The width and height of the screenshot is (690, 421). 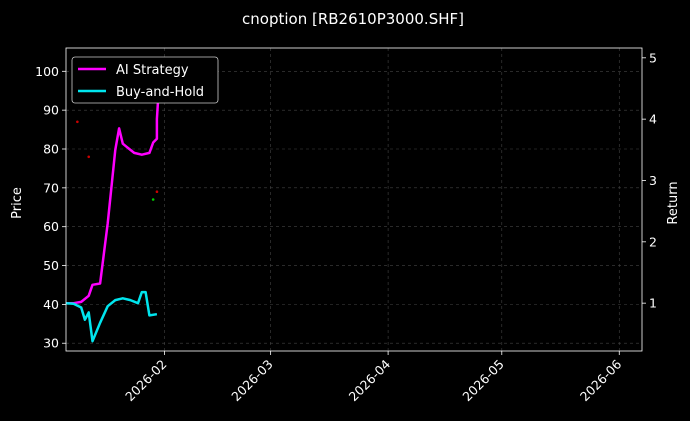 What do you see at coordinates (153, 199) in the screenshot?
I see `buy-marker` at bounding box center [153, 199].